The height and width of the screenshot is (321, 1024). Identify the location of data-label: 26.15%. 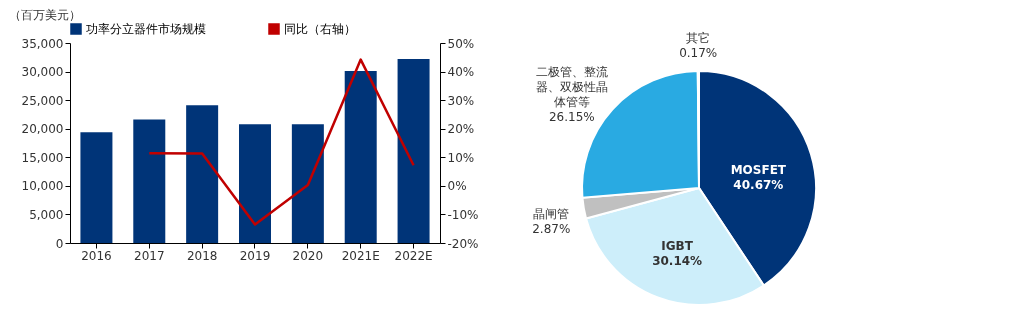
(571, 117).